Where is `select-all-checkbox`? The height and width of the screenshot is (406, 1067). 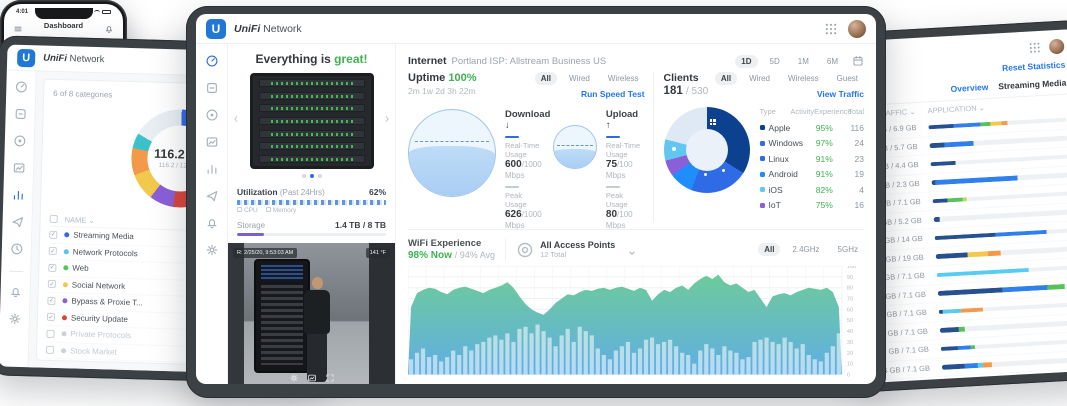 select-all-checkbox is located at coordinates (53, 219).